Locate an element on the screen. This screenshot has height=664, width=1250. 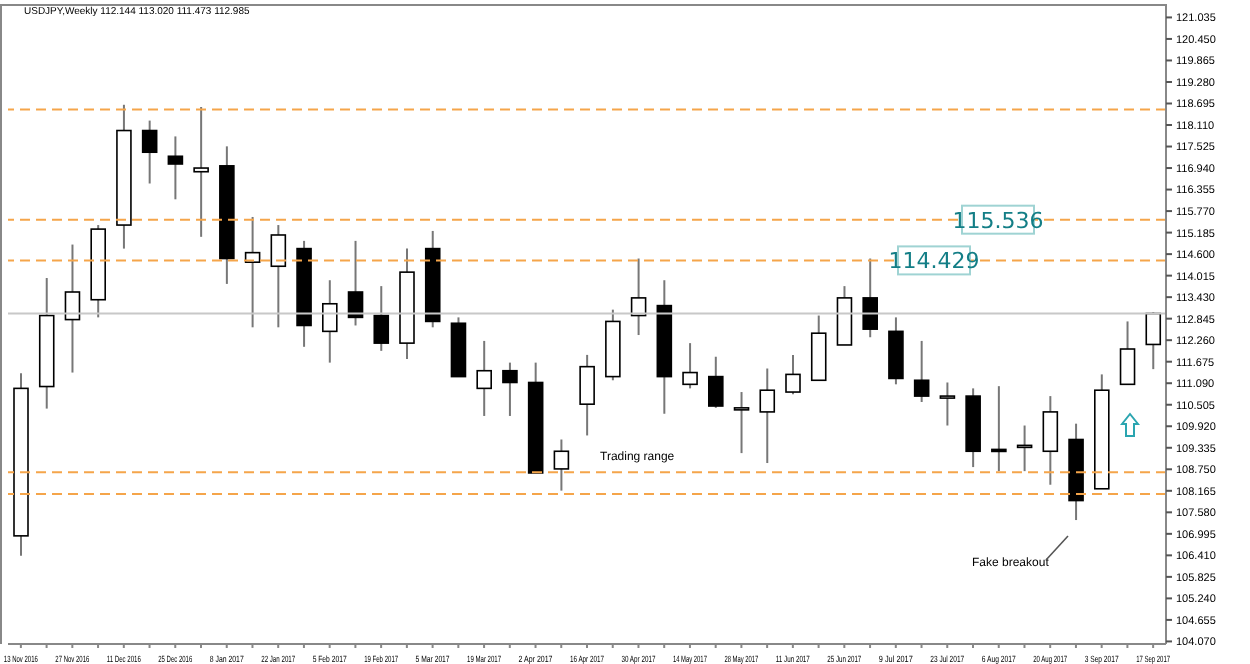
ref-line-label: 115.536 is located at coordinates (998, 220).